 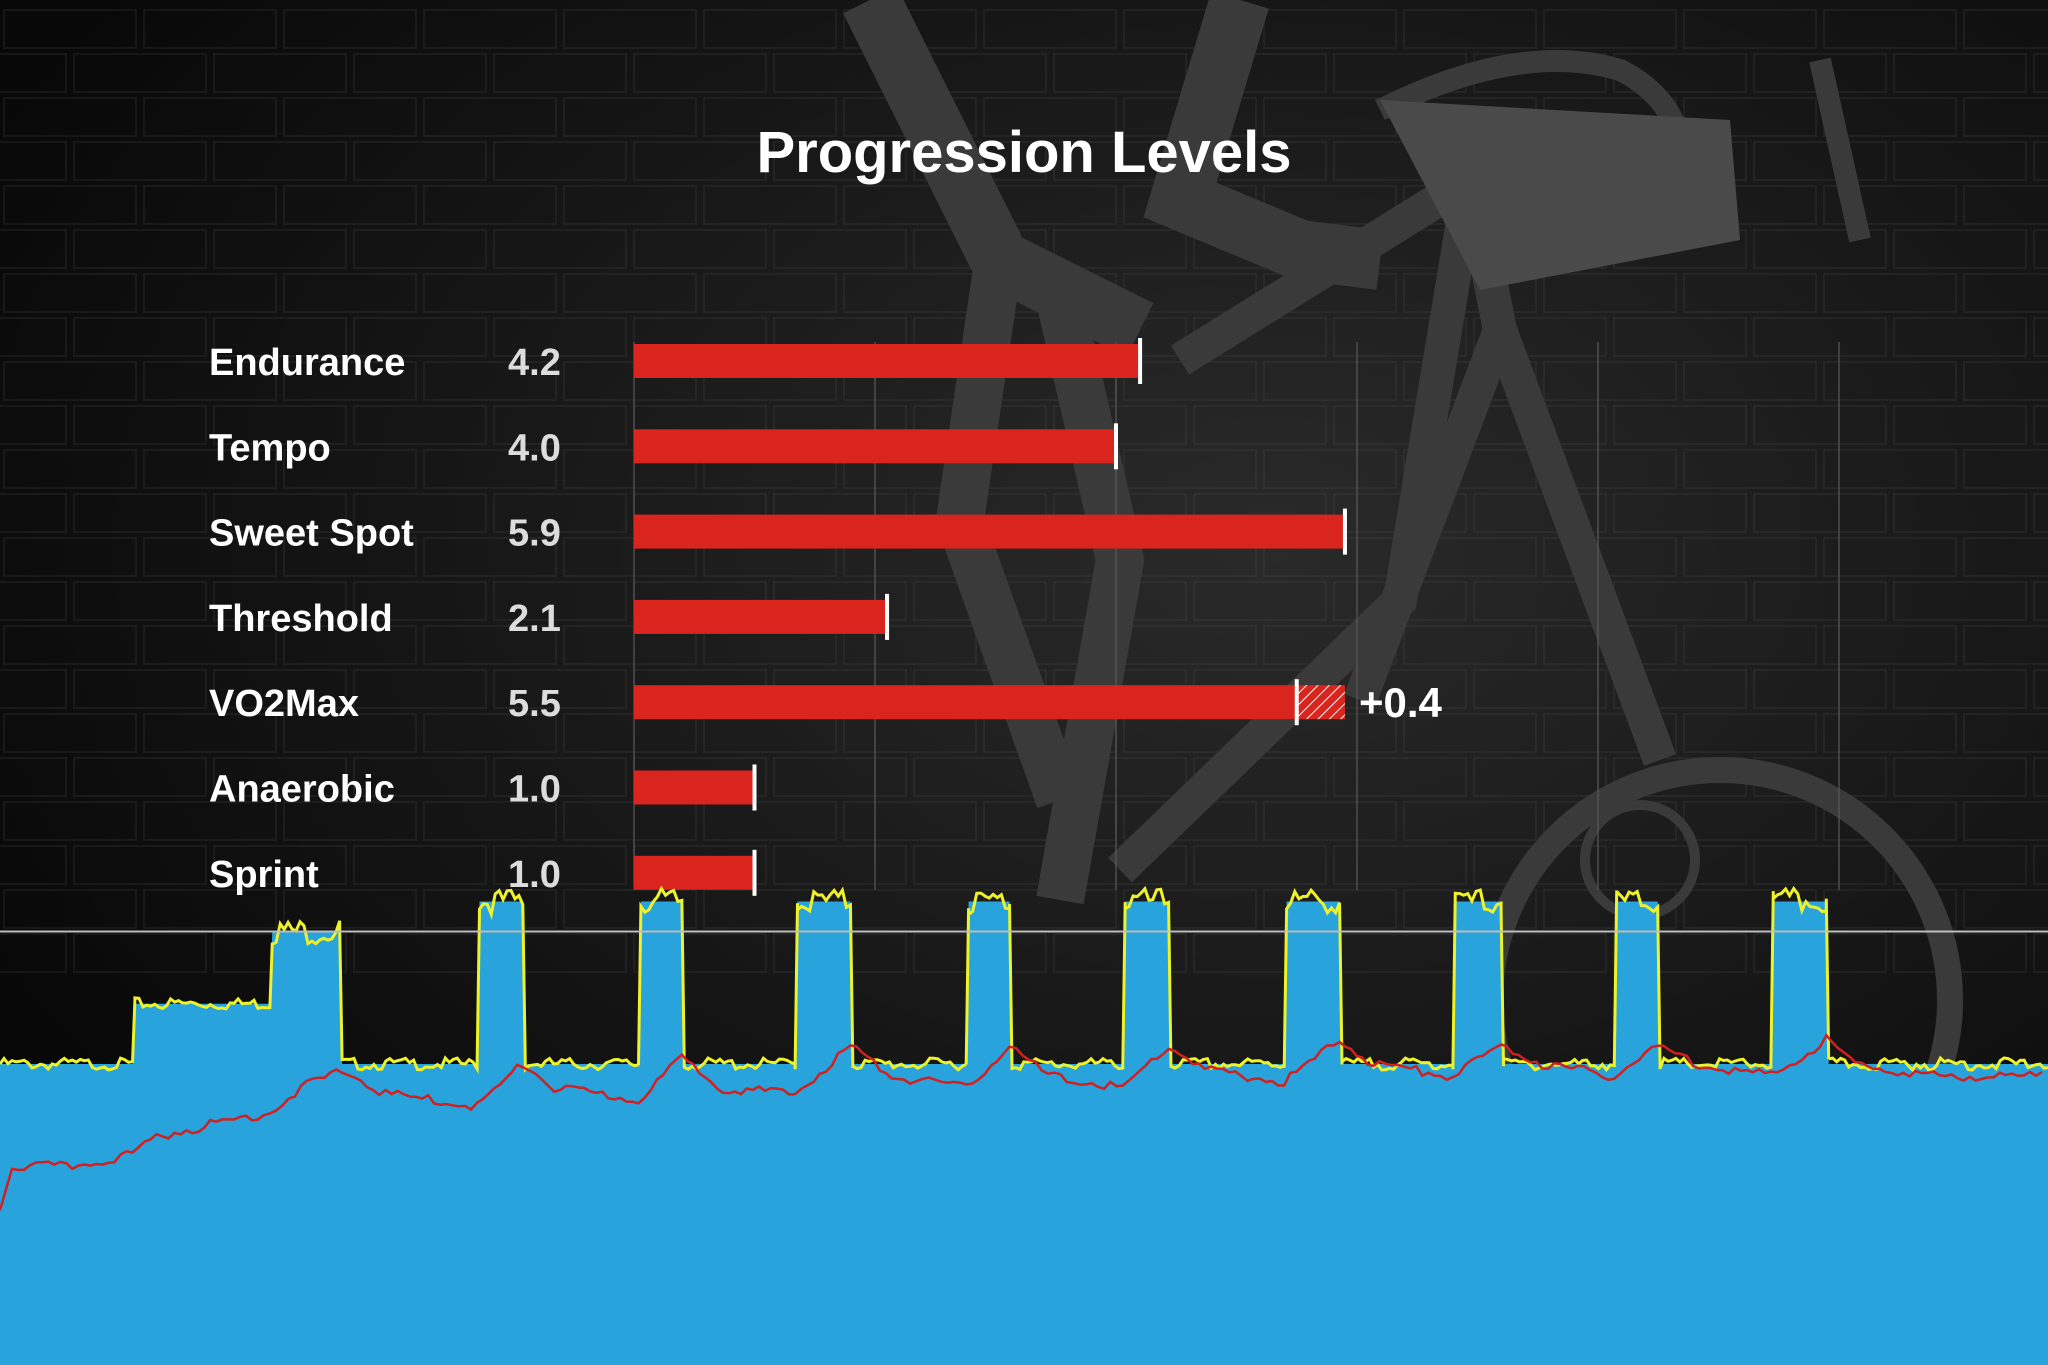 I want to click on value-label: 1.0, so click(x=534, y=875).